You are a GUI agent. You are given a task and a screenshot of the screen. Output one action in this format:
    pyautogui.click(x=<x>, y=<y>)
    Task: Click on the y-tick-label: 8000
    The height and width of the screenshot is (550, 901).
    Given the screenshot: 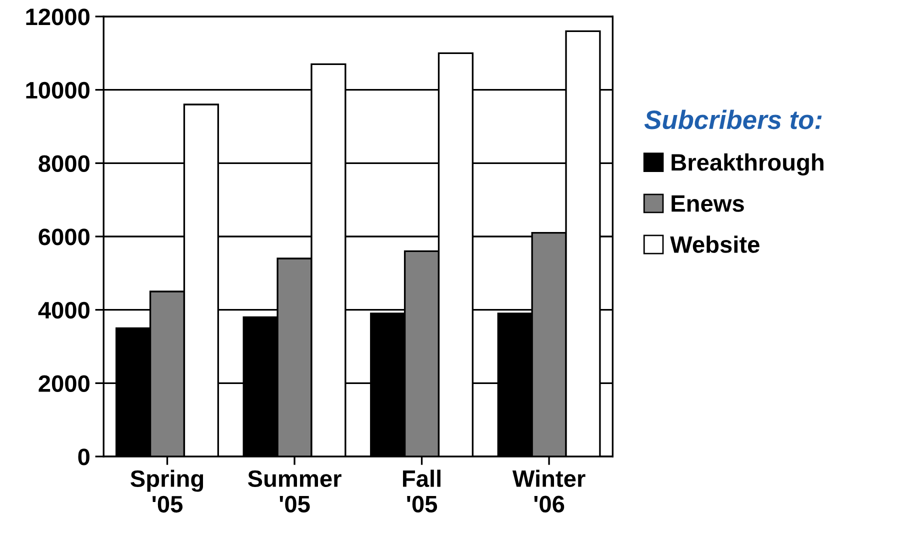 What is the action you would take?
    pyautogui.click(x=64, y=163)
    